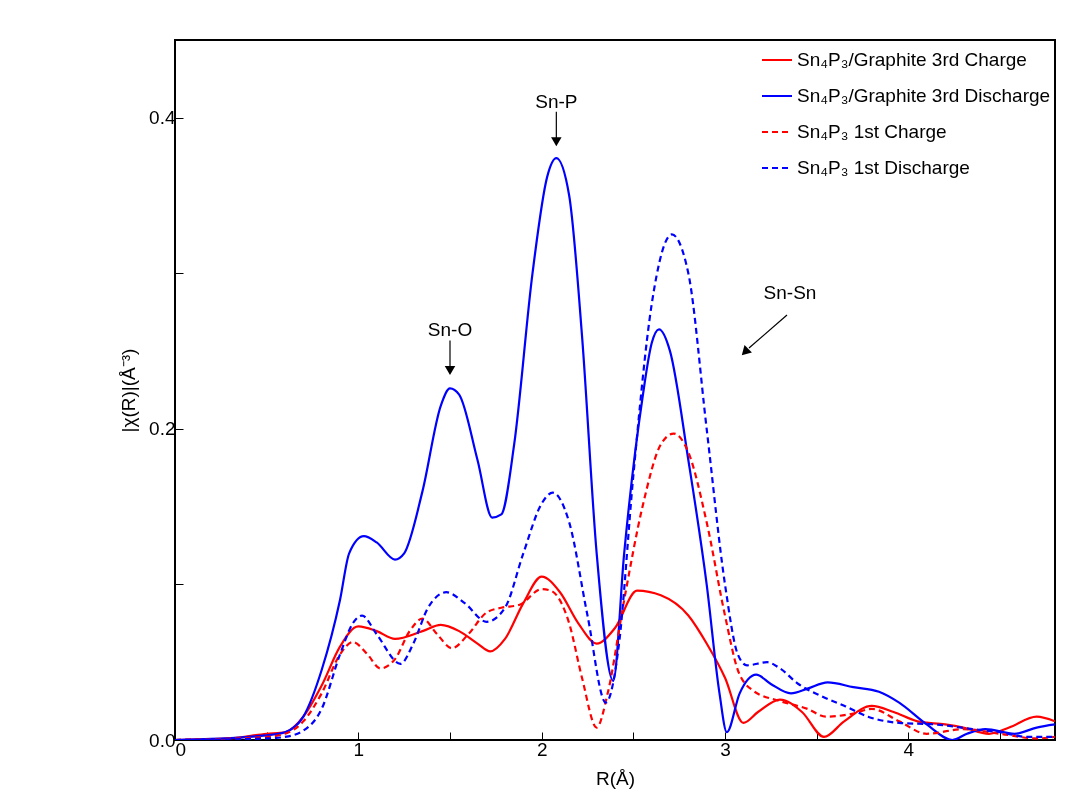 This screenshot has height=796, width=1080. I want to click on legend-label: Sn₄P₃/Graphite 3rd Discharge, so click(924, 95).